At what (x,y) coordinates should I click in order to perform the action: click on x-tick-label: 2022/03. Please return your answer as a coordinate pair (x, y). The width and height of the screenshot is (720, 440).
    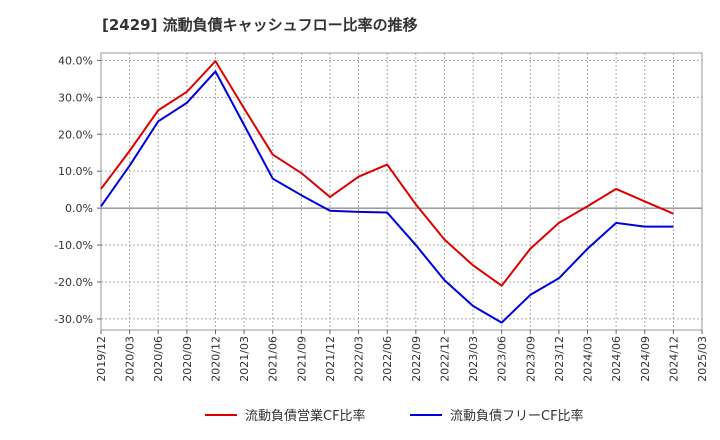
    Looking at the image, I should click on (359, 359).